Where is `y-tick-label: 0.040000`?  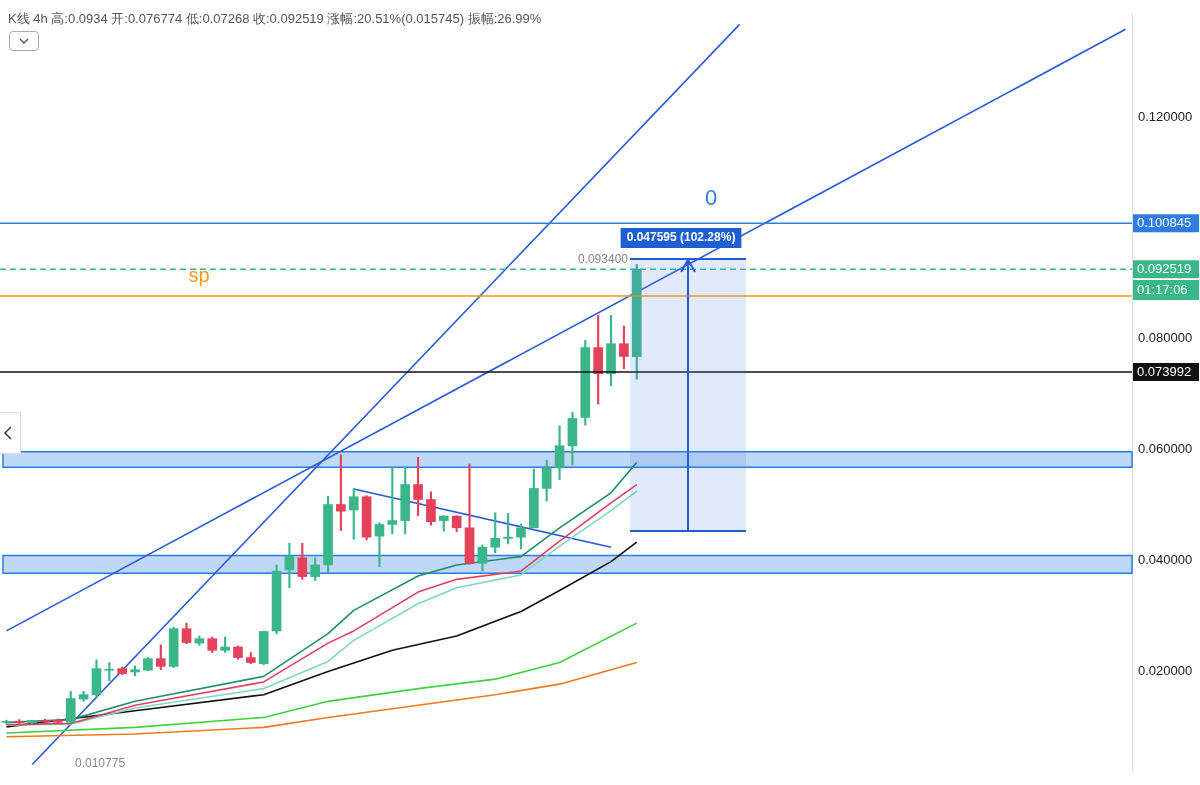 y-tick-label: 0.040000 is located at coordinates (1165, 560).